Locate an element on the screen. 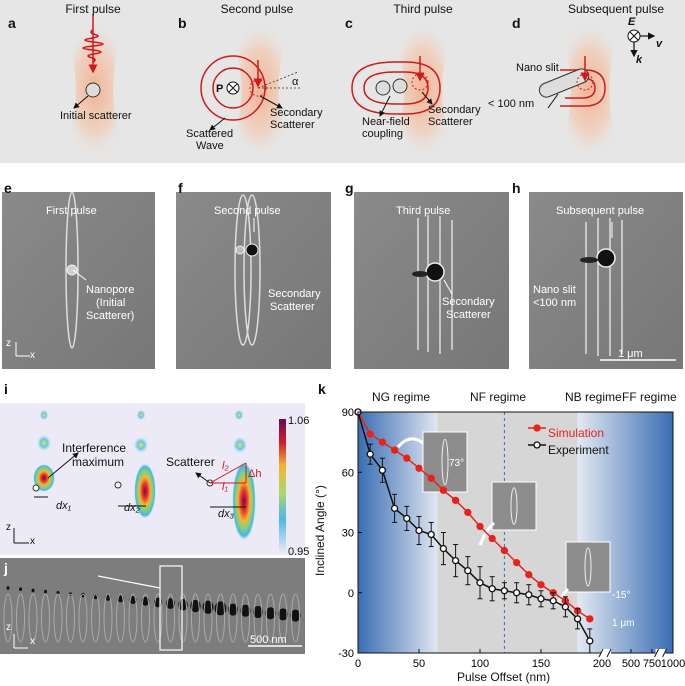 This screenshot has height=686, width=685. annot-initial: (Initial is located at coordinates (111, 303).